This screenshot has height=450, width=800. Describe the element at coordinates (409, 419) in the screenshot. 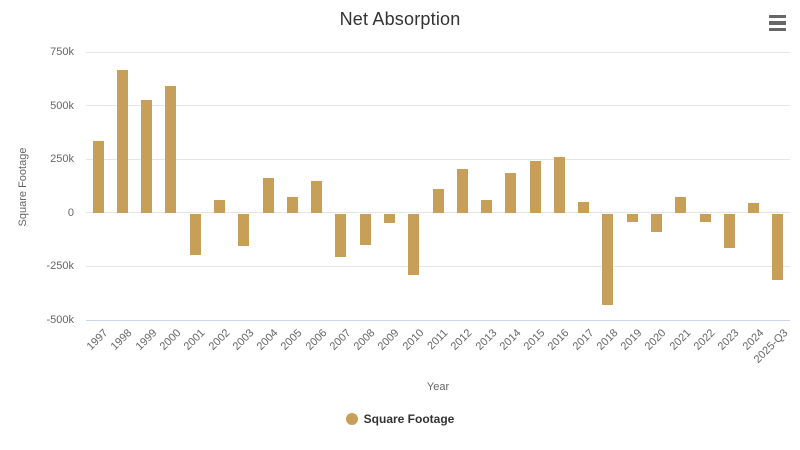

I see `legend-label: Square Footage` at that location.